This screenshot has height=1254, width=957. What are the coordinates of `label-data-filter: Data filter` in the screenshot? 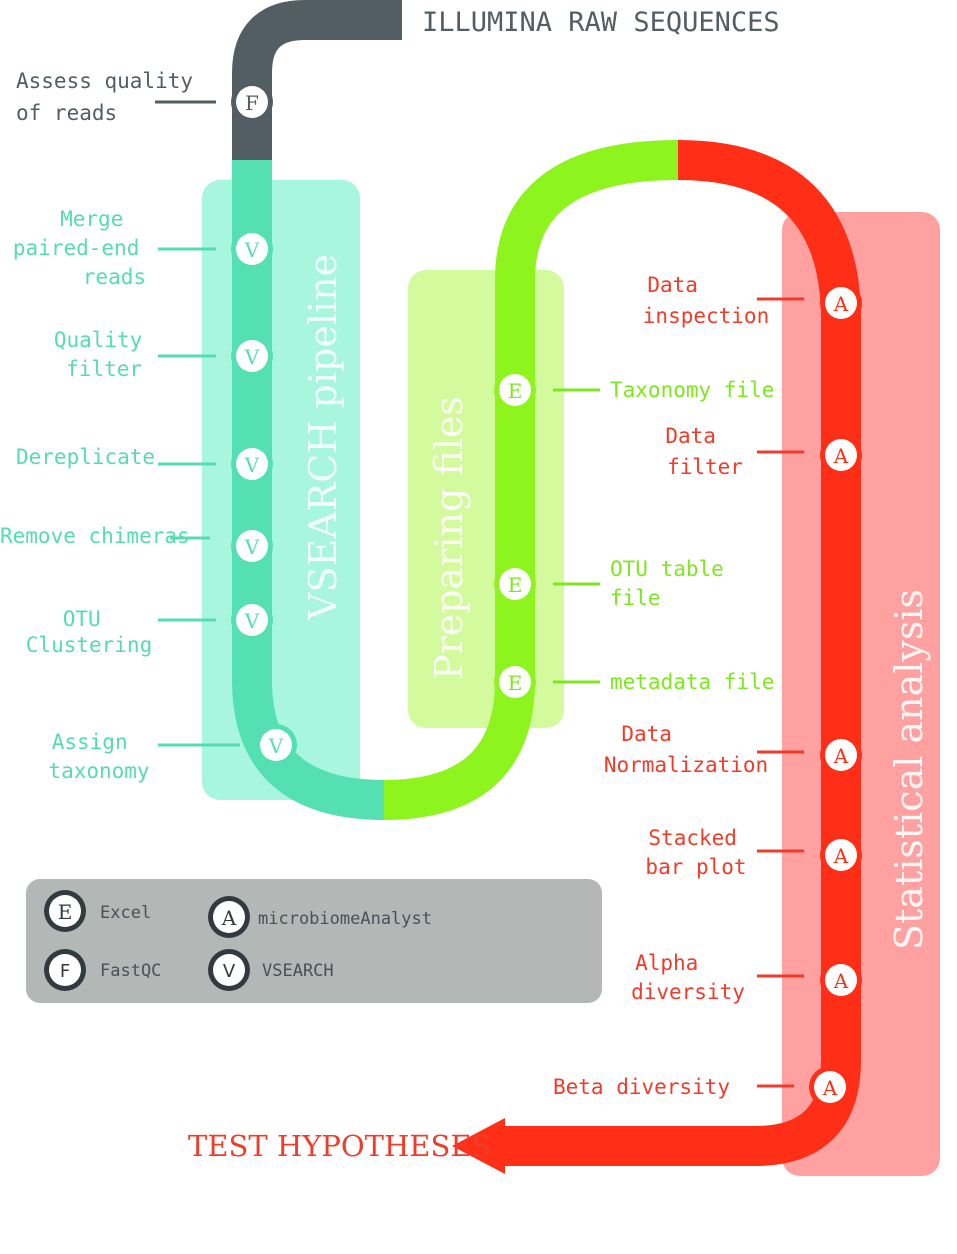 It's located at (704, 451).